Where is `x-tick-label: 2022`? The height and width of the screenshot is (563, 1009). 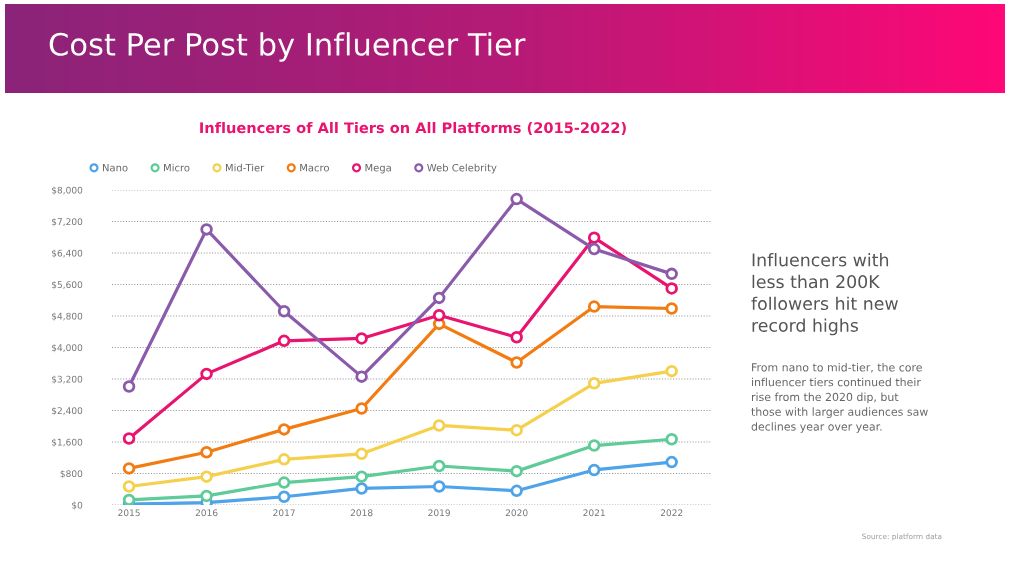 x-tick-label: 2022 is located at coordinates (671, 513).